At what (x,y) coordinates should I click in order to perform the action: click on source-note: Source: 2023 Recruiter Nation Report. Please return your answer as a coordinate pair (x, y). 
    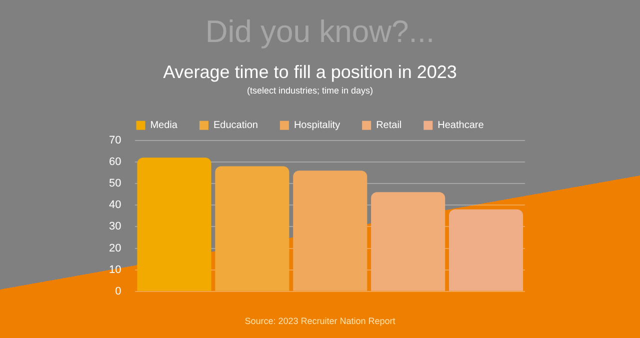
    Looking at the image, I should click on (320, 321).